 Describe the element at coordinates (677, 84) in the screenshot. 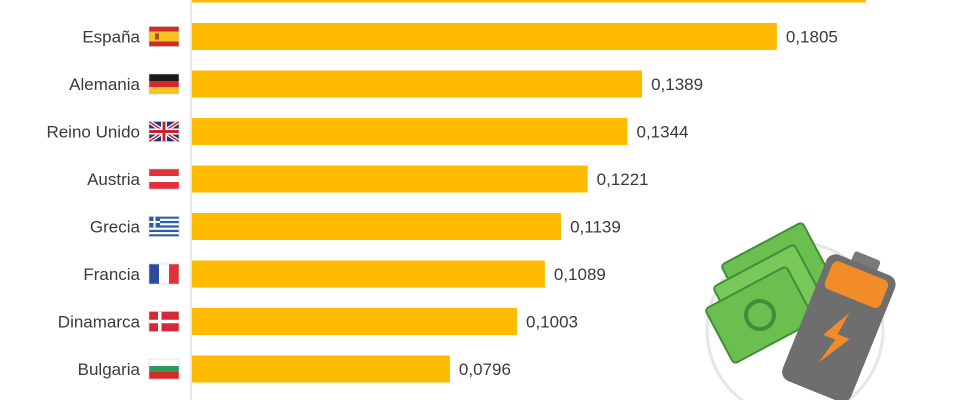

I see `value-label: 0,1389` at that location.